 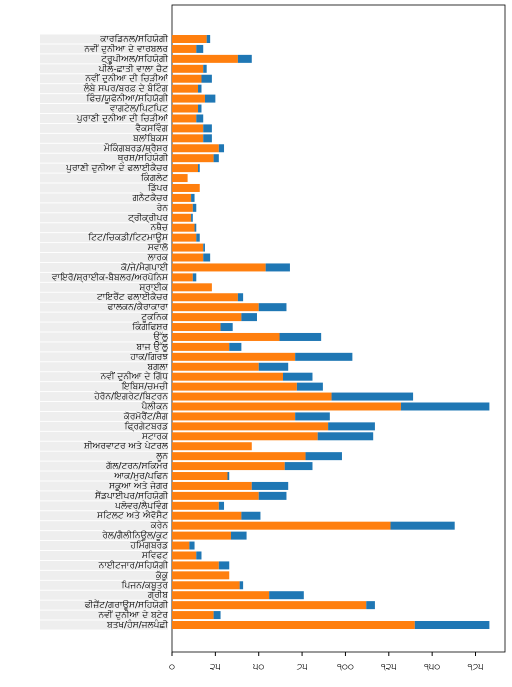 I want to click on y-tick-label: ਲੰਬੇ ਸਪਰ/ਬਰਫ਼ ਦੇ ਬੰਟਿੰਗ, so click(x=126, y=88).